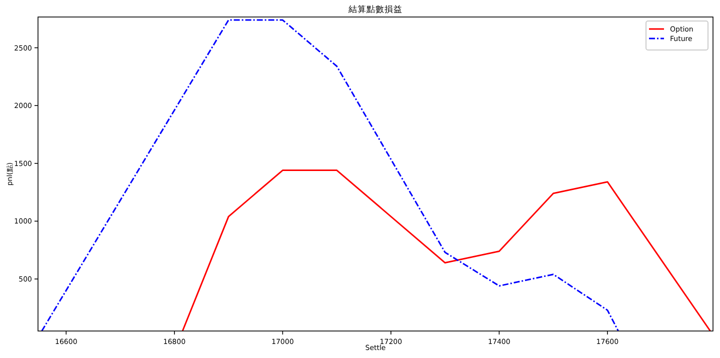  Describe the element at coordinates (375, 9) in the screenshot. I see `chart-title: 結算點數損益` at that location.